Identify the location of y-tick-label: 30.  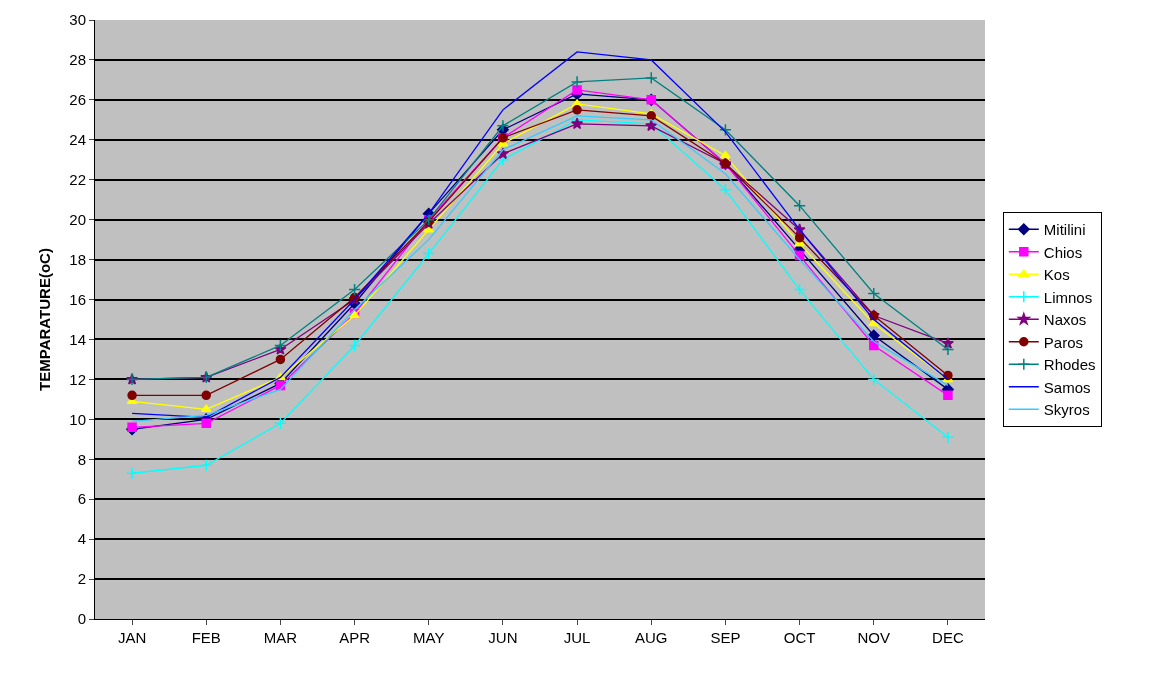
(77, 20).